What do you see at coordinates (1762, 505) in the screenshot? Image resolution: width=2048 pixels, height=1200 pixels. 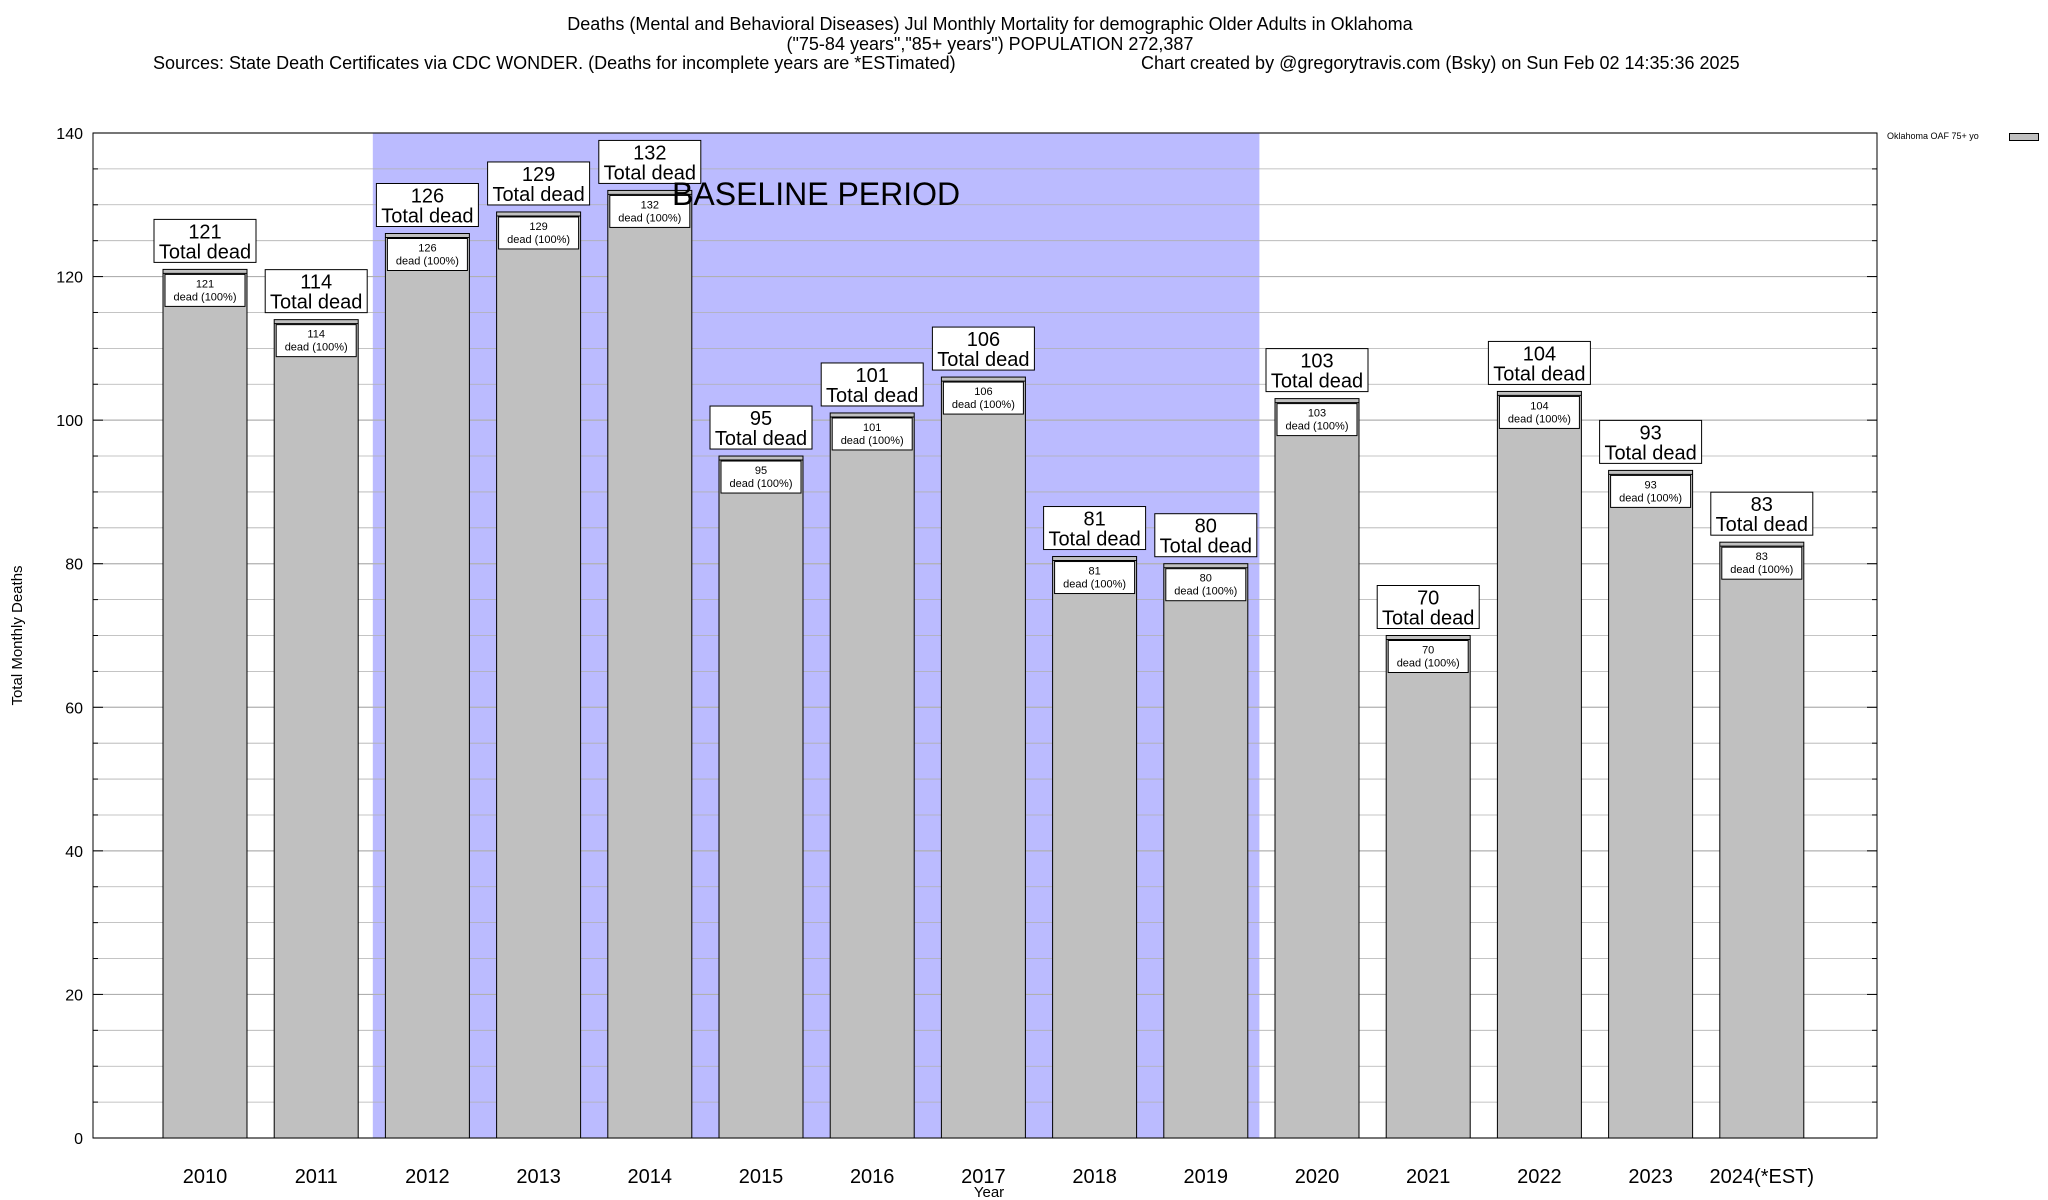 I see `outer-label-value: 83` at bounding box center [1762, 505].